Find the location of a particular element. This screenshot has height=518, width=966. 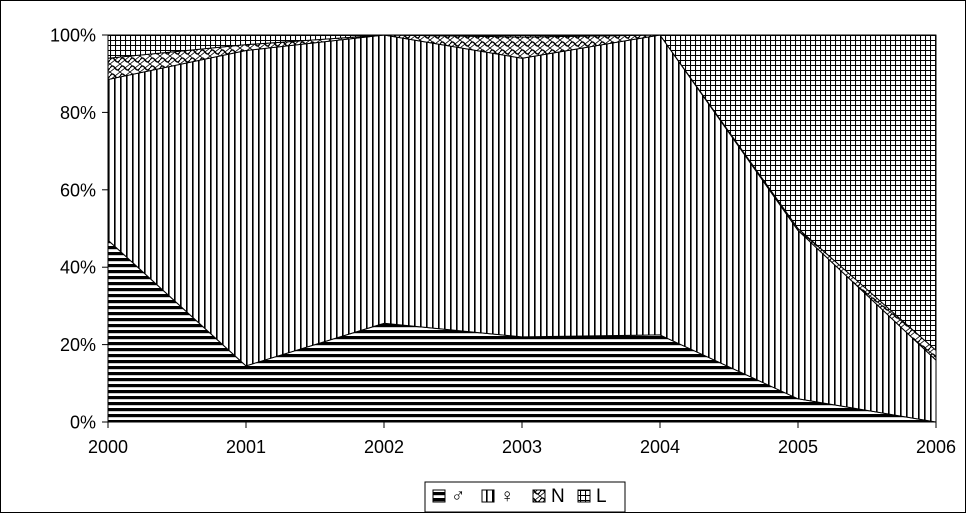

legend-swatch-grid is located at coordinates (584, 496).